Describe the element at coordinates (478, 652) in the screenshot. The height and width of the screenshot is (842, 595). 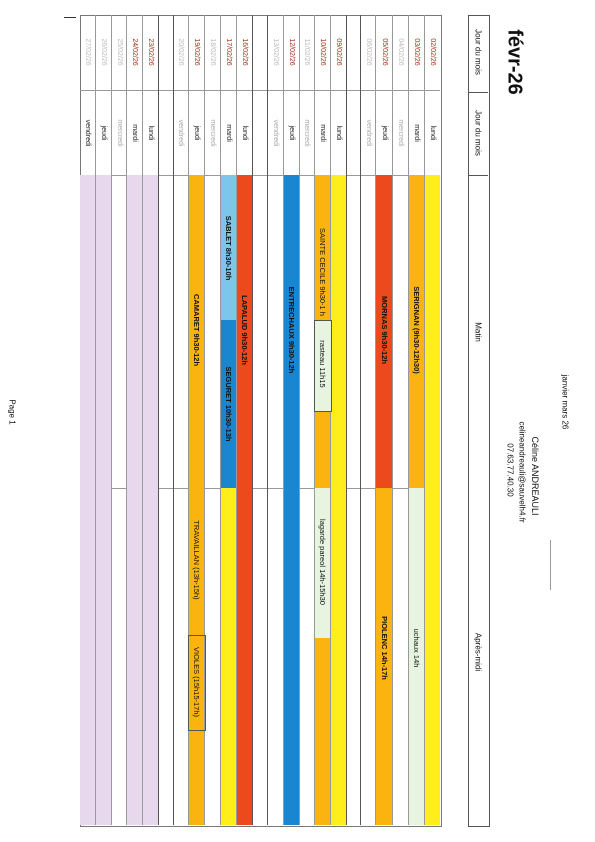
I see `column-afternoon-header: Après-midi` at that location.